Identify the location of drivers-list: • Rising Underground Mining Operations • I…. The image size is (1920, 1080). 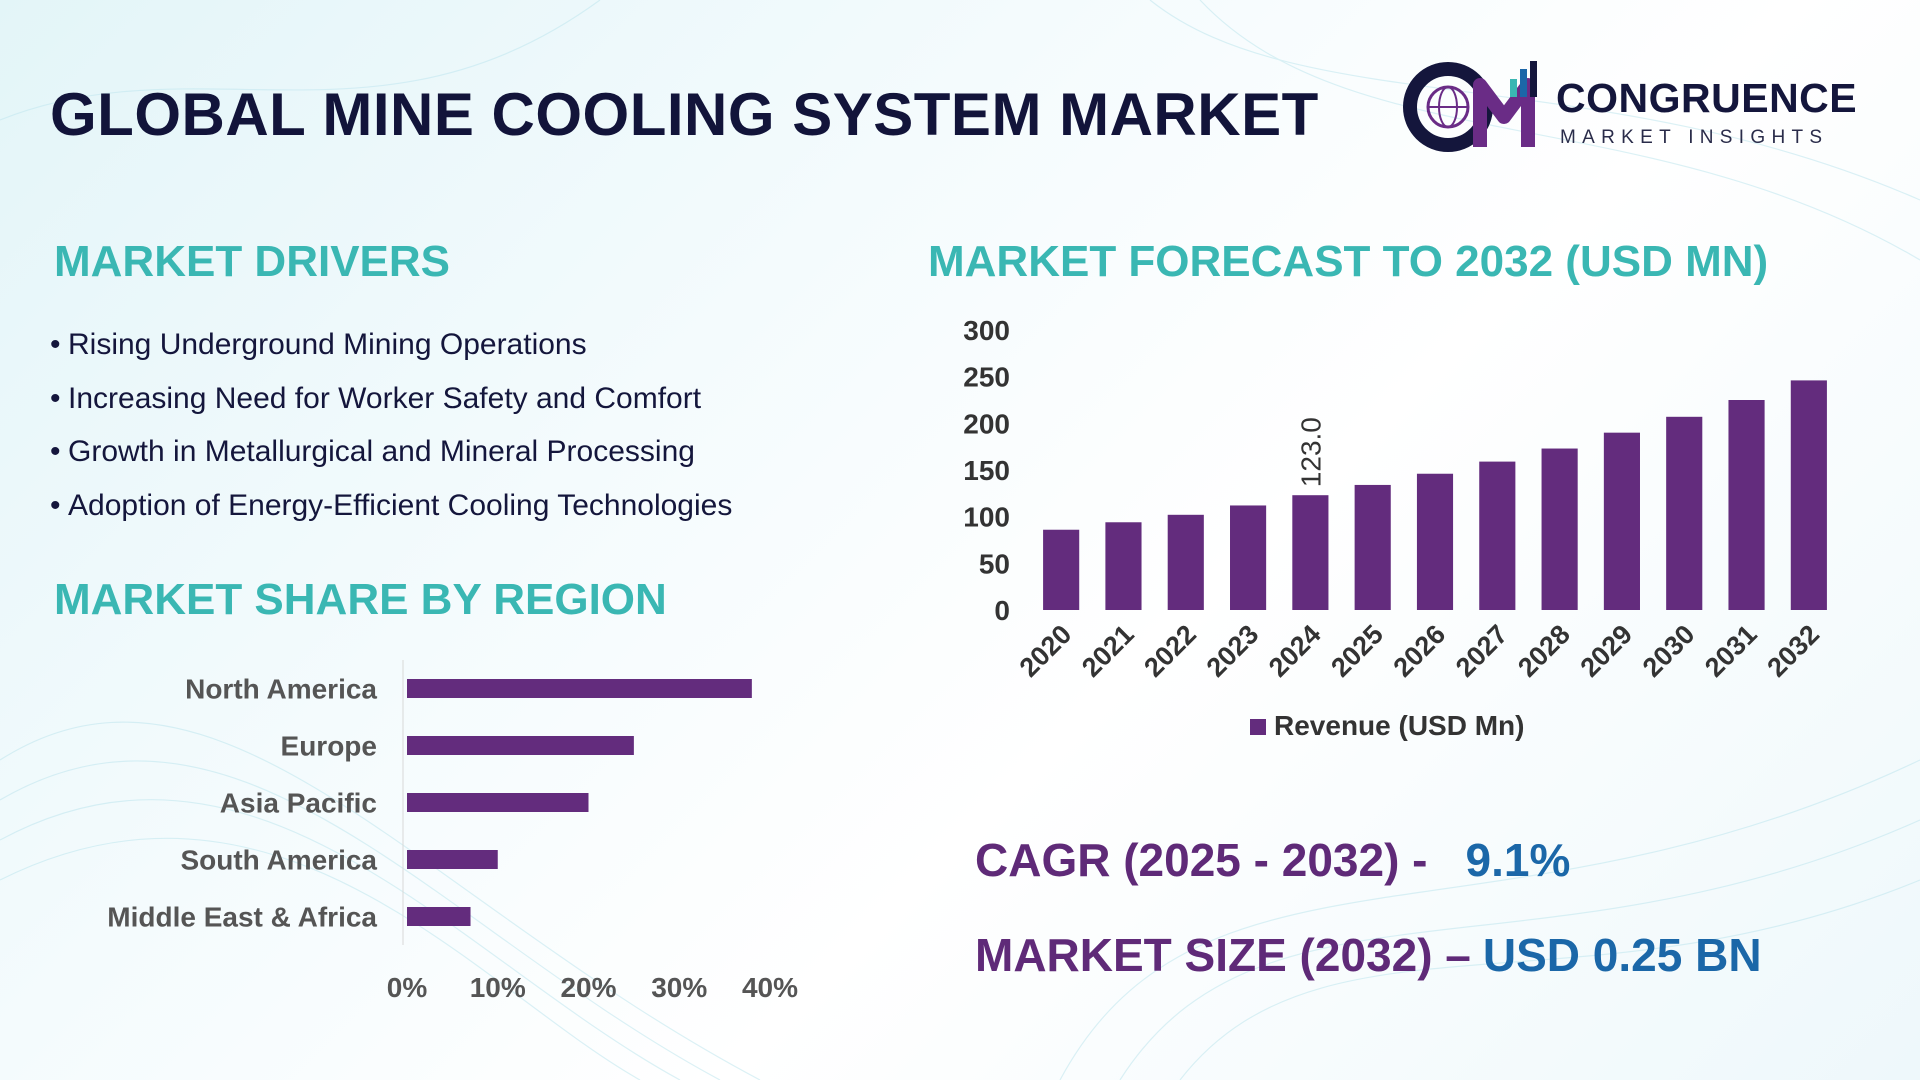
(391, 429).